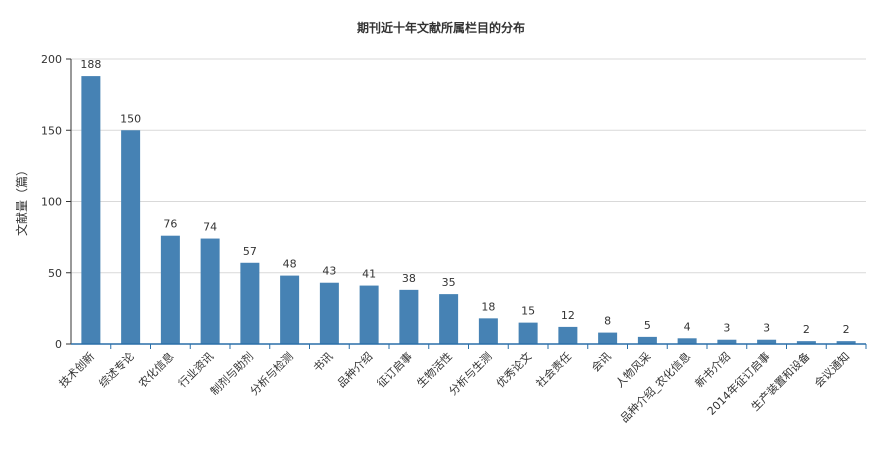  I want to click on bar-value-label: 8, so click(607, 321).